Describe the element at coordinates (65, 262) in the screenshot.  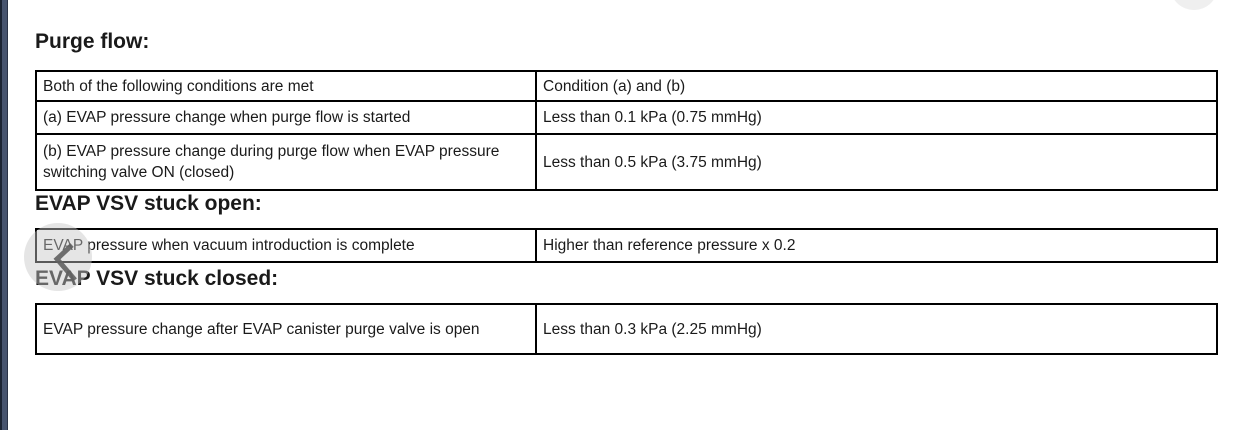
I see `chevron-left-icon` at that location.